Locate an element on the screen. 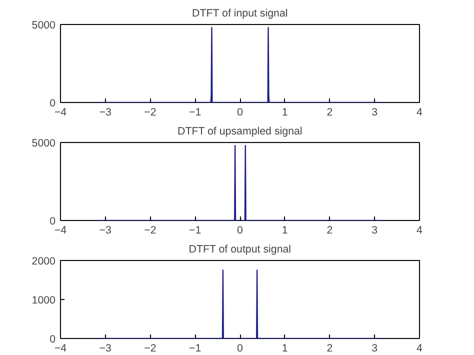 The height and width of the screenshot is (355, 474). y-tick-label: 1000 is located at coordinates (44, 300).